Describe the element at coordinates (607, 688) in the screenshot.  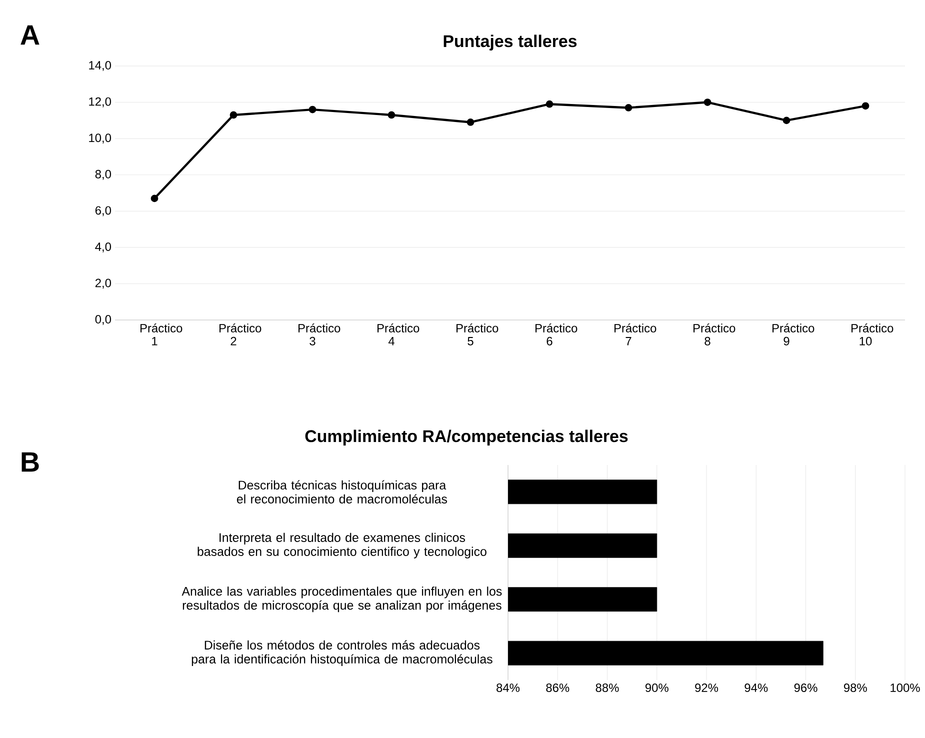
I see `x-tick-label: 88%` at that location.